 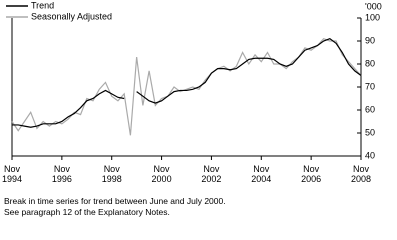 I want to click on x-tick-label: Nov 2002, so click(x=211, y=174).